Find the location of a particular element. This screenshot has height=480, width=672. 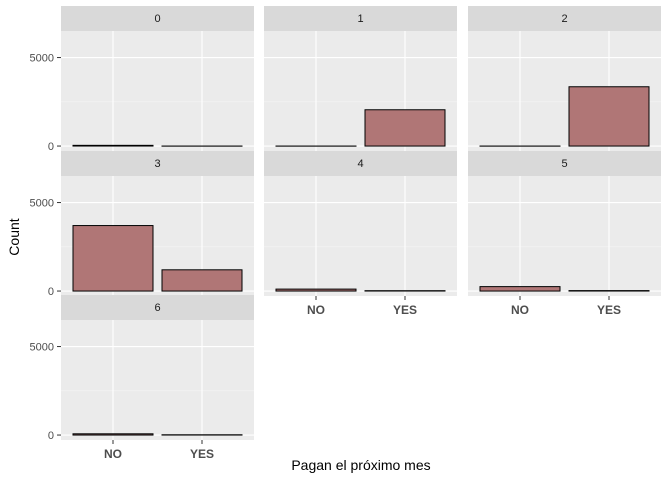

facet-strip-label: 2 is located at coordinates (564, 19).